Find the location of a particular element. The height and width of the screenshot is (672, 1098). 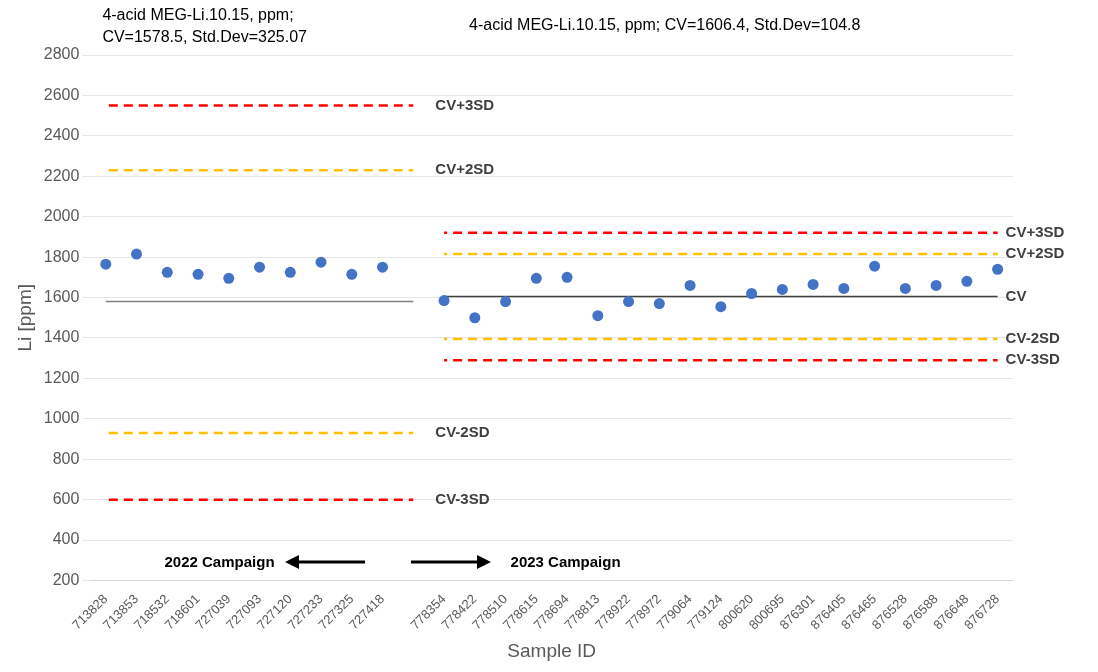

y-tick-label: 1400 is located at coordinates (61, 337).